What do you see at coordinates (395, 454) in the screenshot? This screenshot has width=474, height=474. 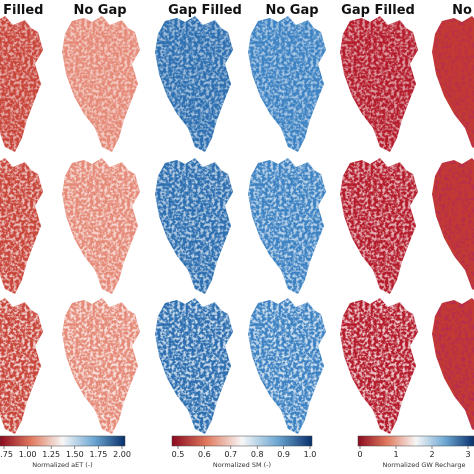 I see `colorbar-tick-label: 1` at bounding box center [395, 454].